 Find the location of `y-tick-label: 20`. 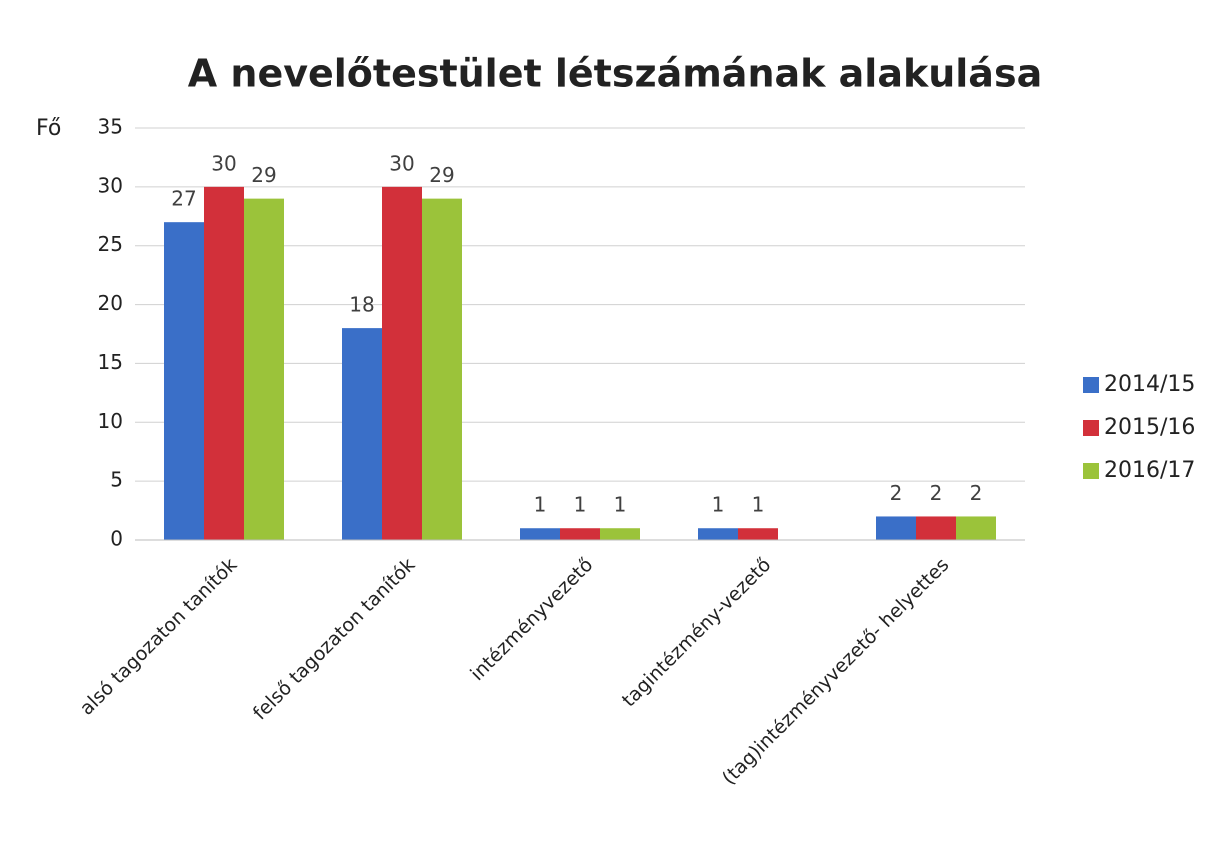

y-tick-label: 20 is located at coordinates (110, 303).